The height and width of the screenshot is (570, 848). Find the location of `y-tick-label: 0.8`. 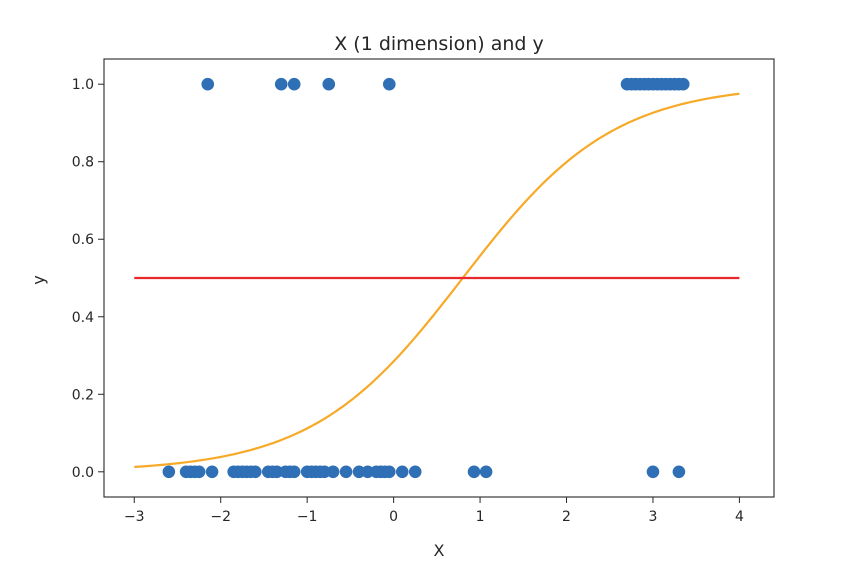

y-tick-label: 0.8 is located at coordinates (83, 163).